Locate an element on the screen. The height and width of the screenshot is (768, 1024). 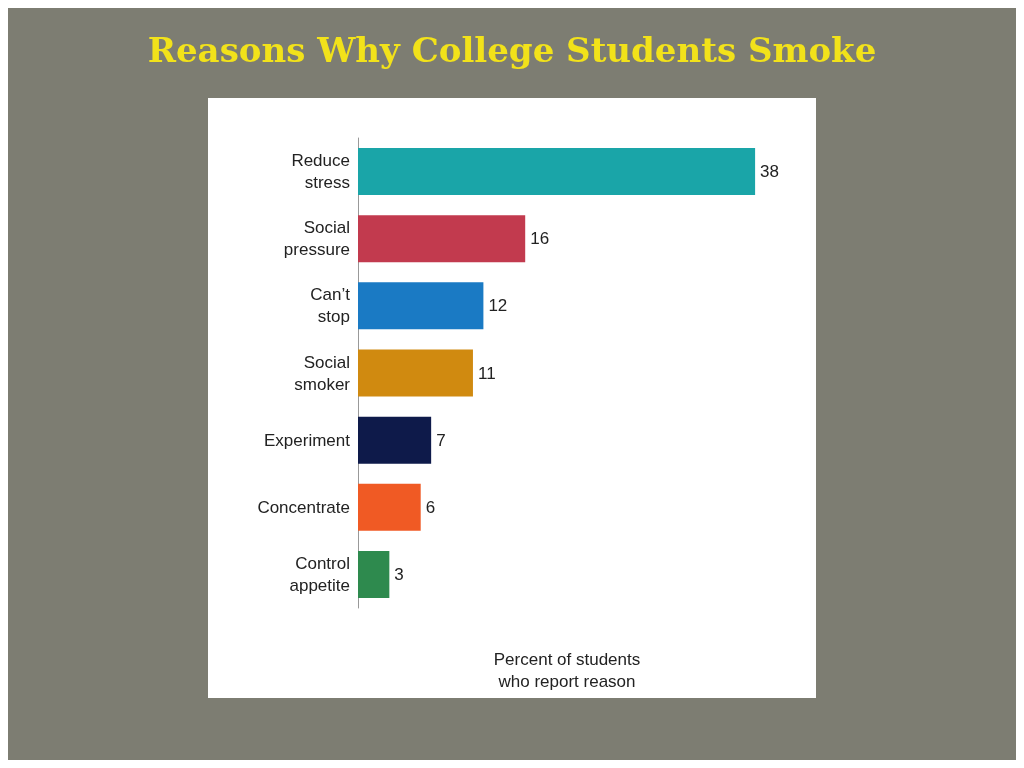
data-label: 6 is located at coordinates (430, 507).